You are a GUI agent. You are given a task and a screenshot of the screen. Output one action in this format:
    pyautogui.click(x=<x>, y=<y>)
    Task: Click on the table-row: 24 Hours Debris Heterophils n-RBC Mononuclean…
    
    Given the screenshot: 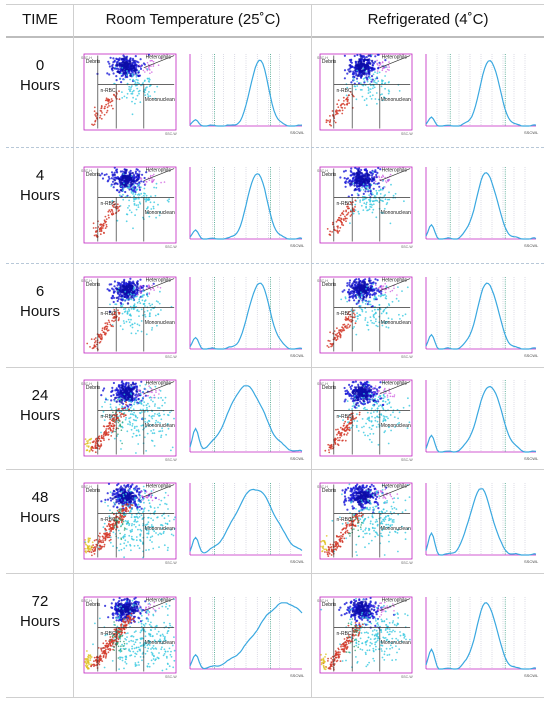 What is the action you would take?
    pyautogui.click(x=275, y=419)
    